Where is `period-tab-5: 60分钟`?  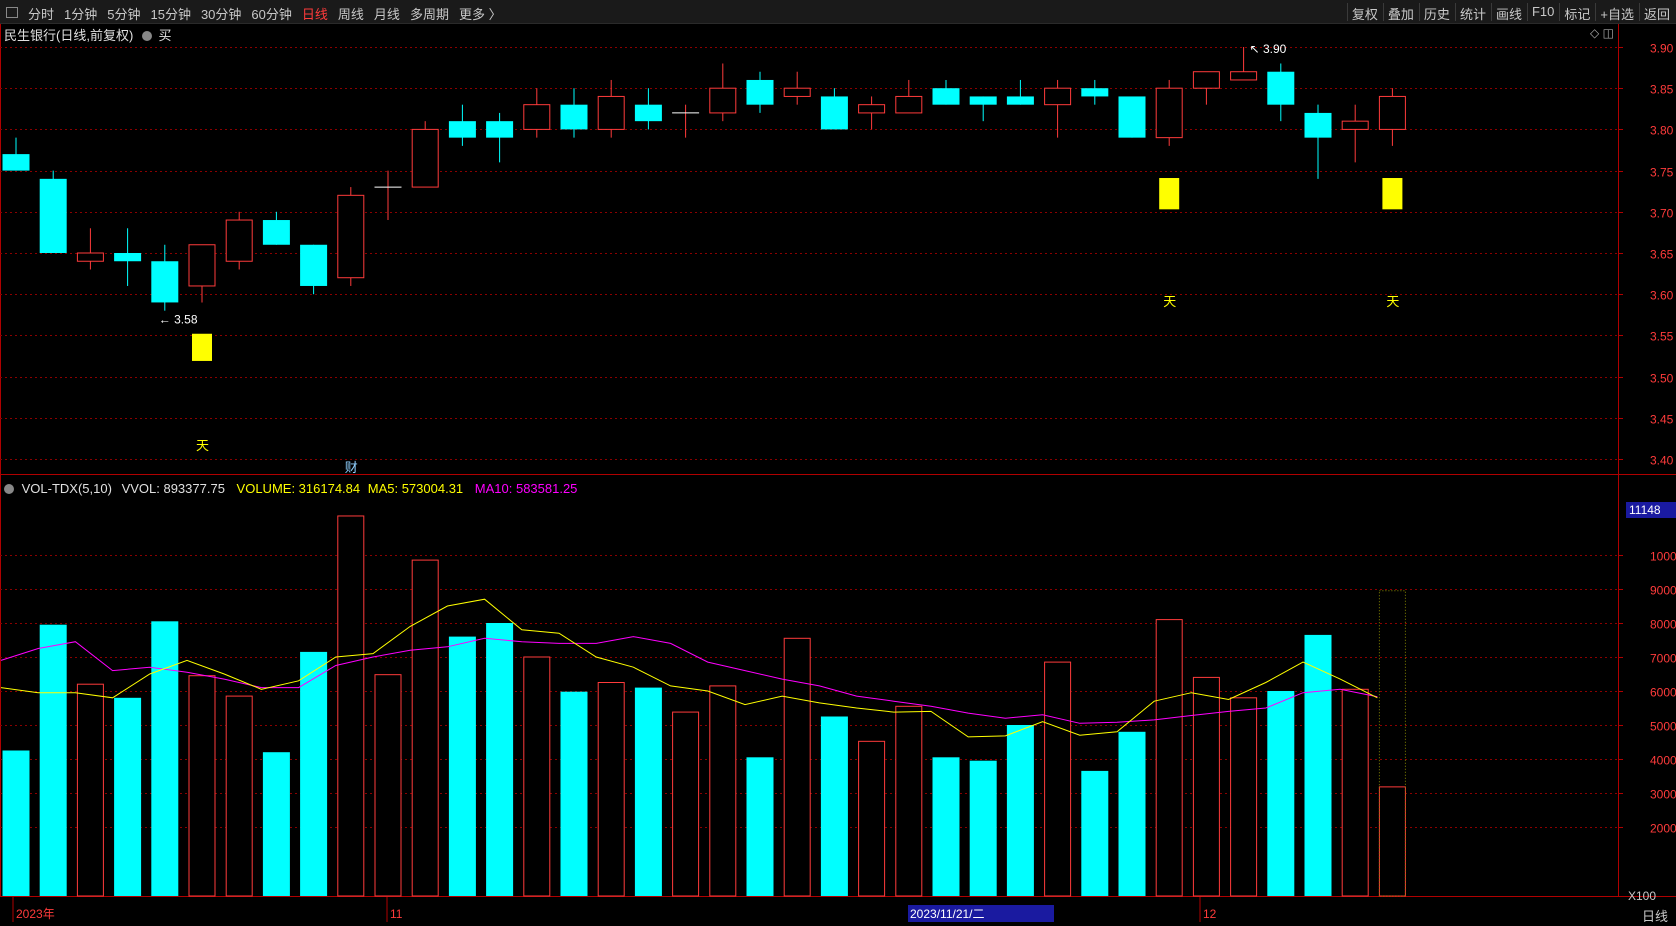 period-tab-5: 60分钟 is located at coordinates (271, 14).